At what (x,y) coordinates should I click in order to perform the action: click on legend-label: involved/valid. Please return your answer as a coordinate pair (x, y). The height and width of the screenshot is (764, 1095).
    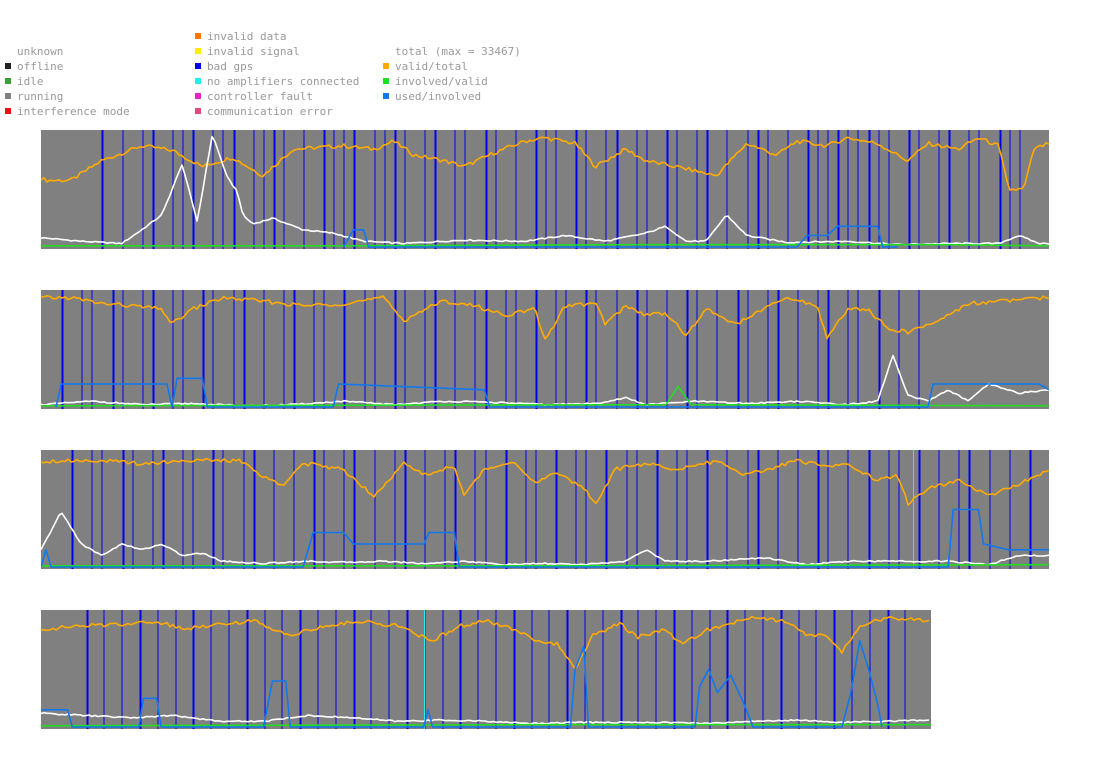
    Looking at the image, I should click on (441, 81).